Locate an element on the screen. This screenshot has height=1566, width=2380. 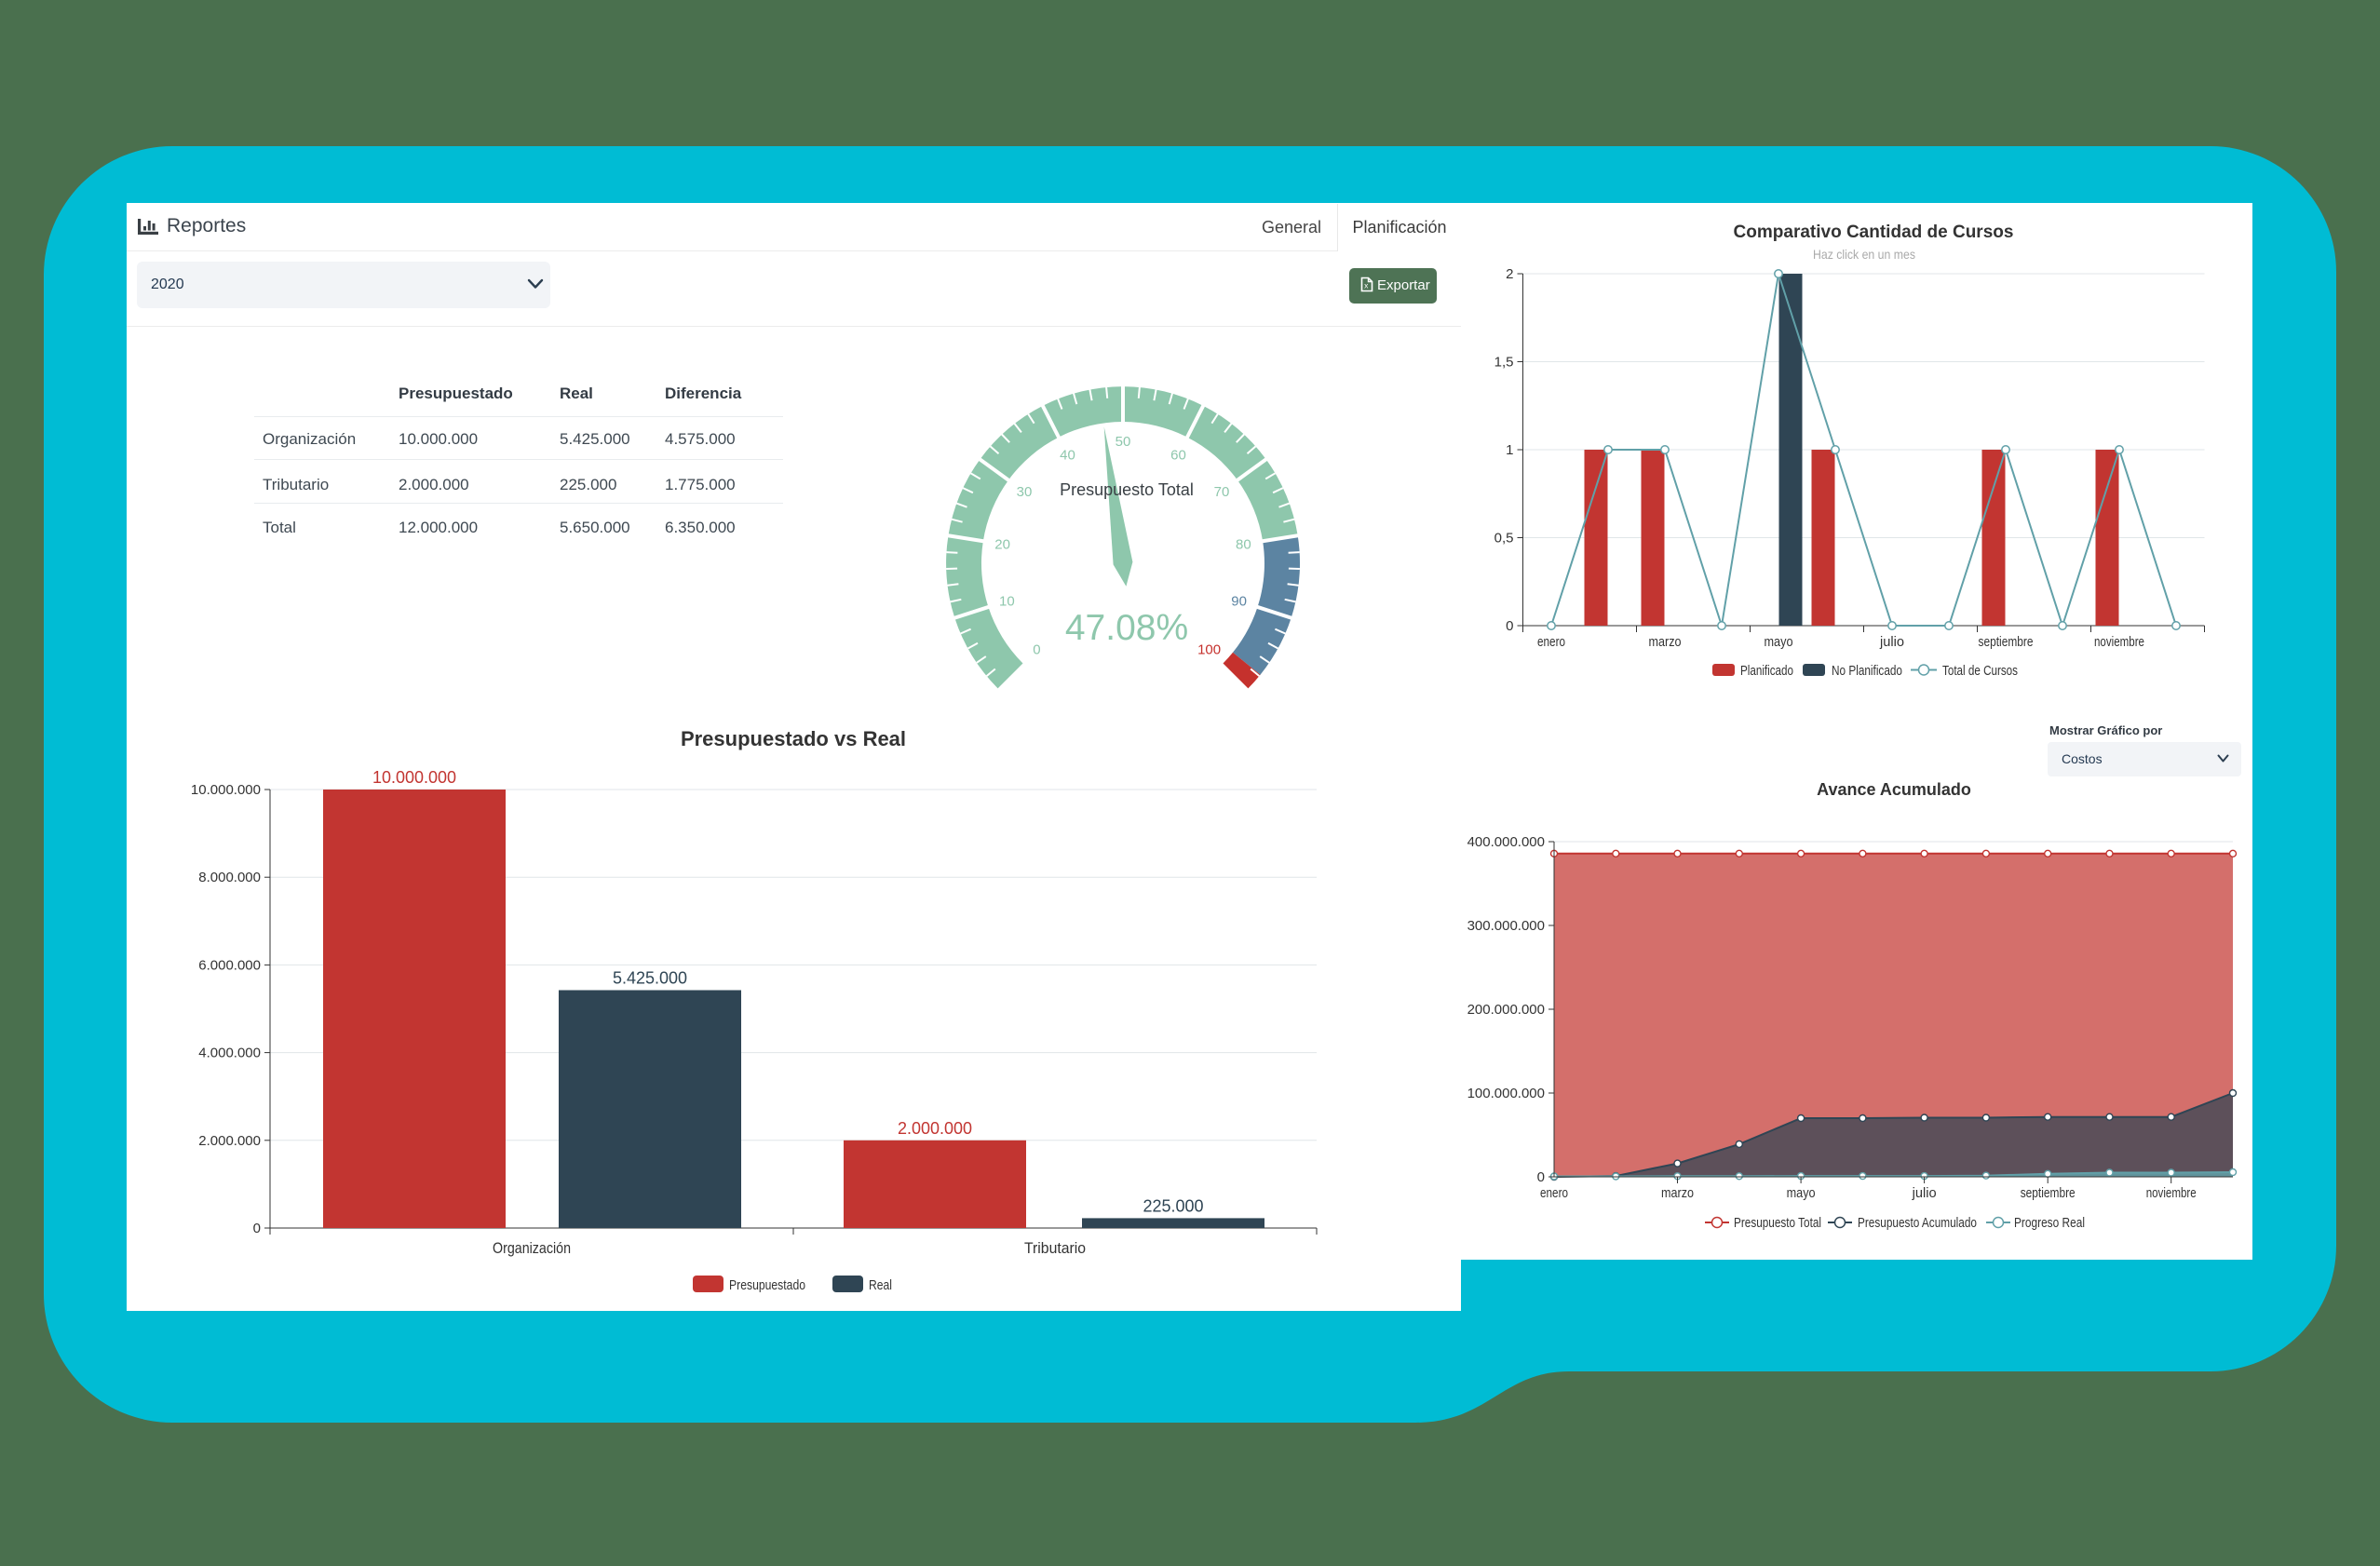
svg-text: x is located at coordinates (1366, 285).